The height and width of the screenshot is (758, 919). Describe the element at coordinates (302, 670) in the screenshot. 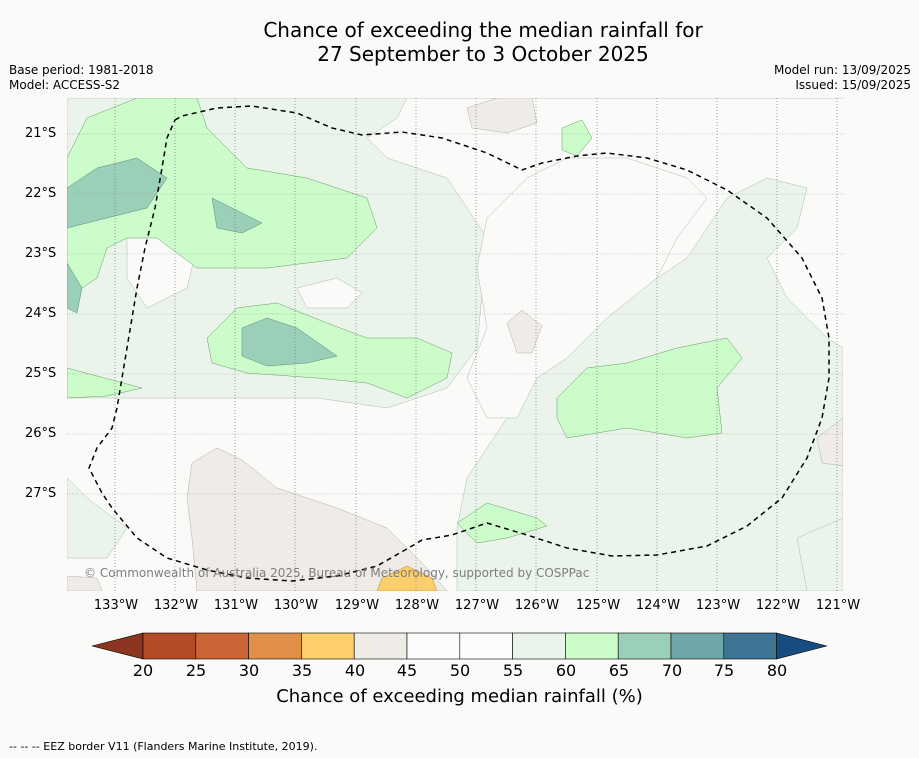

I see `colorbar-tick: 35` at that location.